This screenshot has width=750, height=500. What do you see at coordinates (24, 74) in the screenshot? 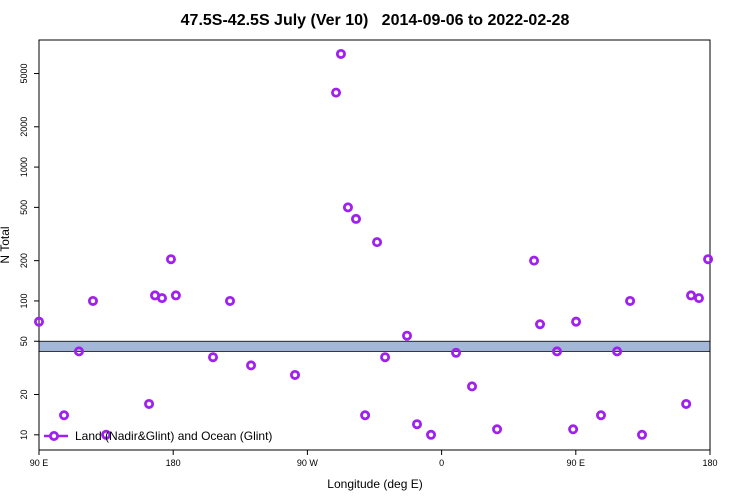
I see `y-tick-label: 5000` at bounding box center [24, 74].